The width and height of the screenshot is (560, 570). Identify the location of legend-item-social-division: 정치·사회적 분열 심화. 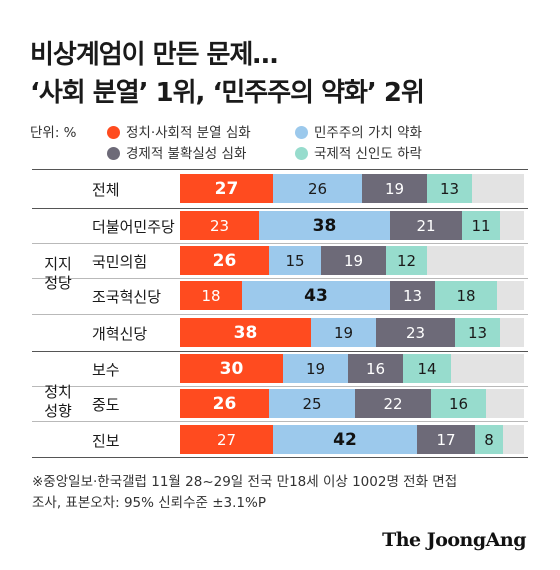
(179, 131).